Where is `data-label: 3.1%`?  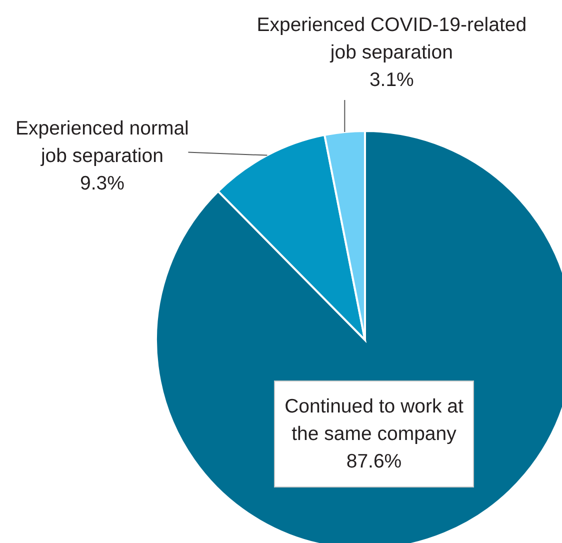
data-label: 3.1% is located at coordinates (391, 79).